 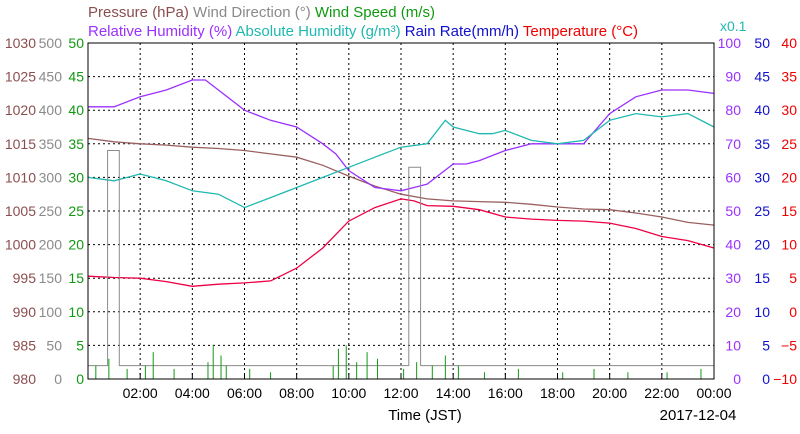 I want to click on y-tick-wind_speed: 50, so click(x=76, y=43).